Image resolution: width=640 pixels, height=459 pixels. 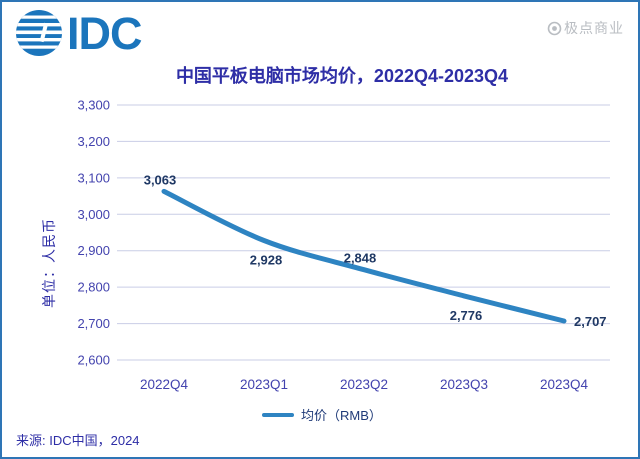 What do you see at coordinates (104, 33) in the screenshot?
I see `idc-logo-text: IDC` at bounding box center [104, 33].